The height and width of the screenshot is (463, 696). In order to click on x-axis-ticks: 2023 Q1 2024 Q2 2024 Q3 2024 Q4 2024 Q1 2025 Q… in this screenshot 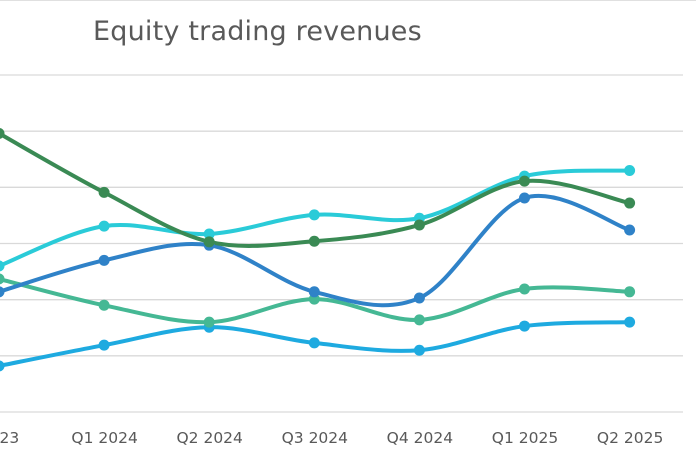, I will do `click(331, 438)`.